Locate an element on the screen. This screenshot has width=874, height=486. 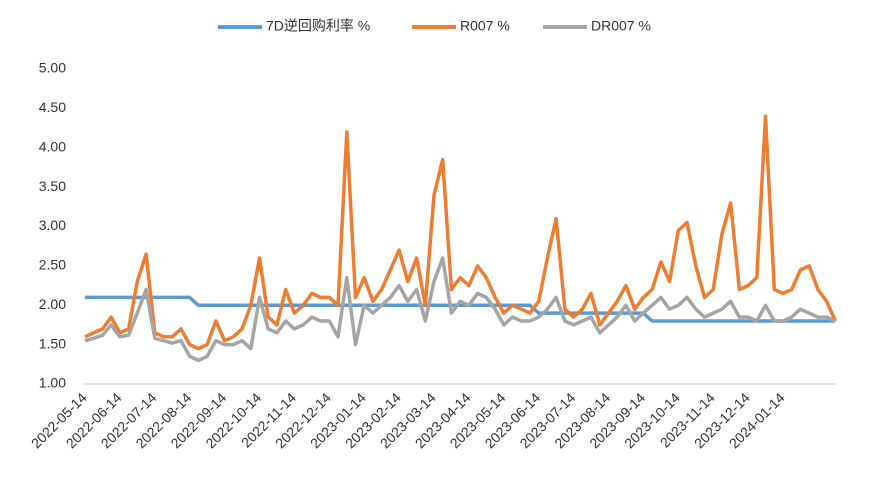
y-tick-label: 3.00 is located at coordinates (52, 225).